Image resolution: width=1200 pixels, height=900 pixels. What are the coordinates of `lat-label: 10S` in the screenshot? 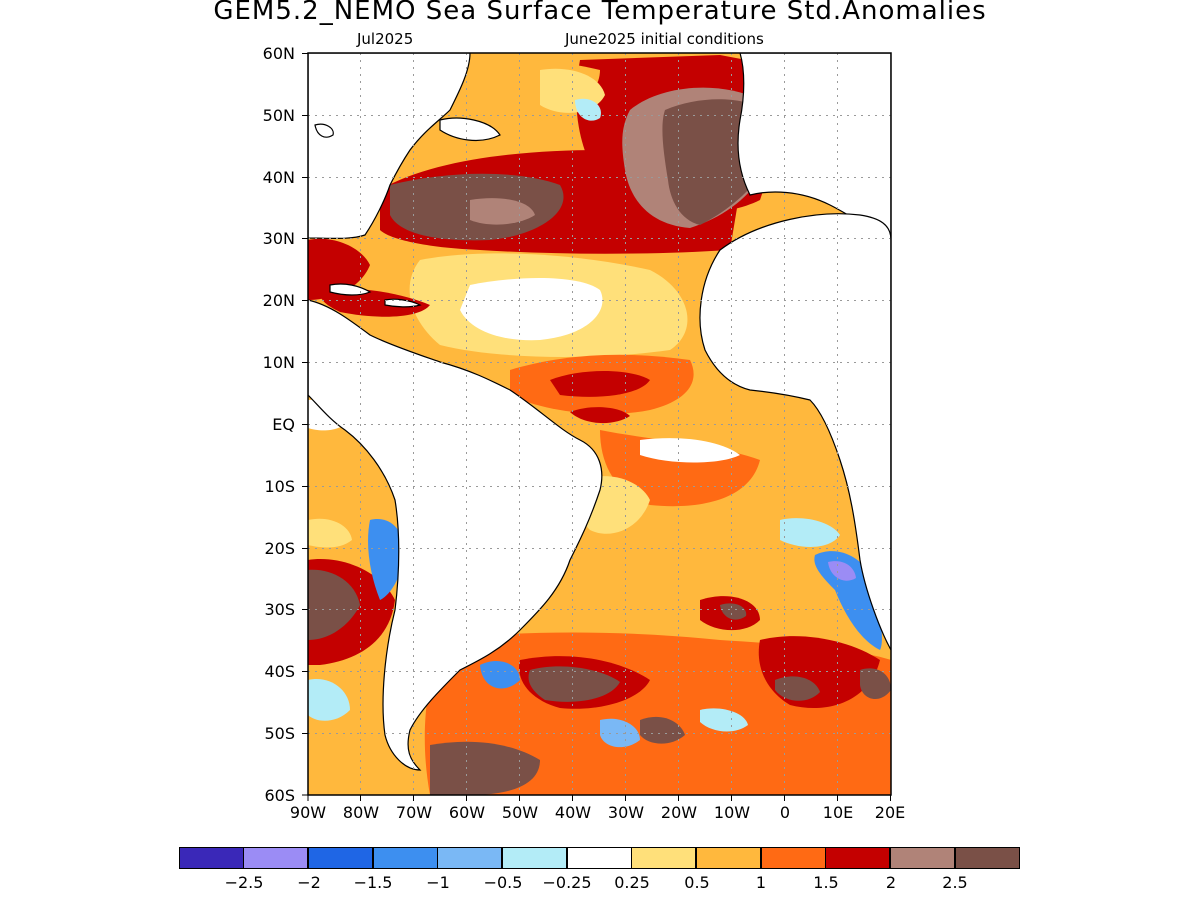 It's located at (279, 486).